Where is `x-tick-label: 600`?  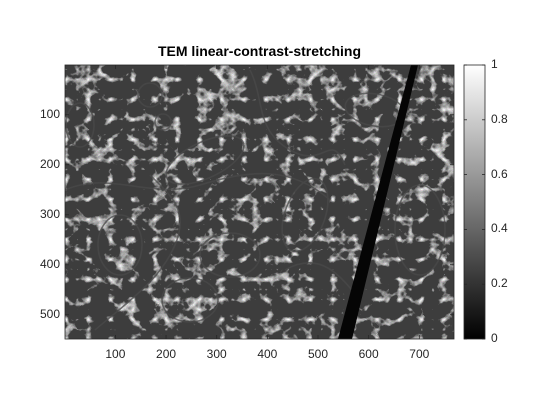 x-tick-label: 600 is located at coordinates (368, 354).